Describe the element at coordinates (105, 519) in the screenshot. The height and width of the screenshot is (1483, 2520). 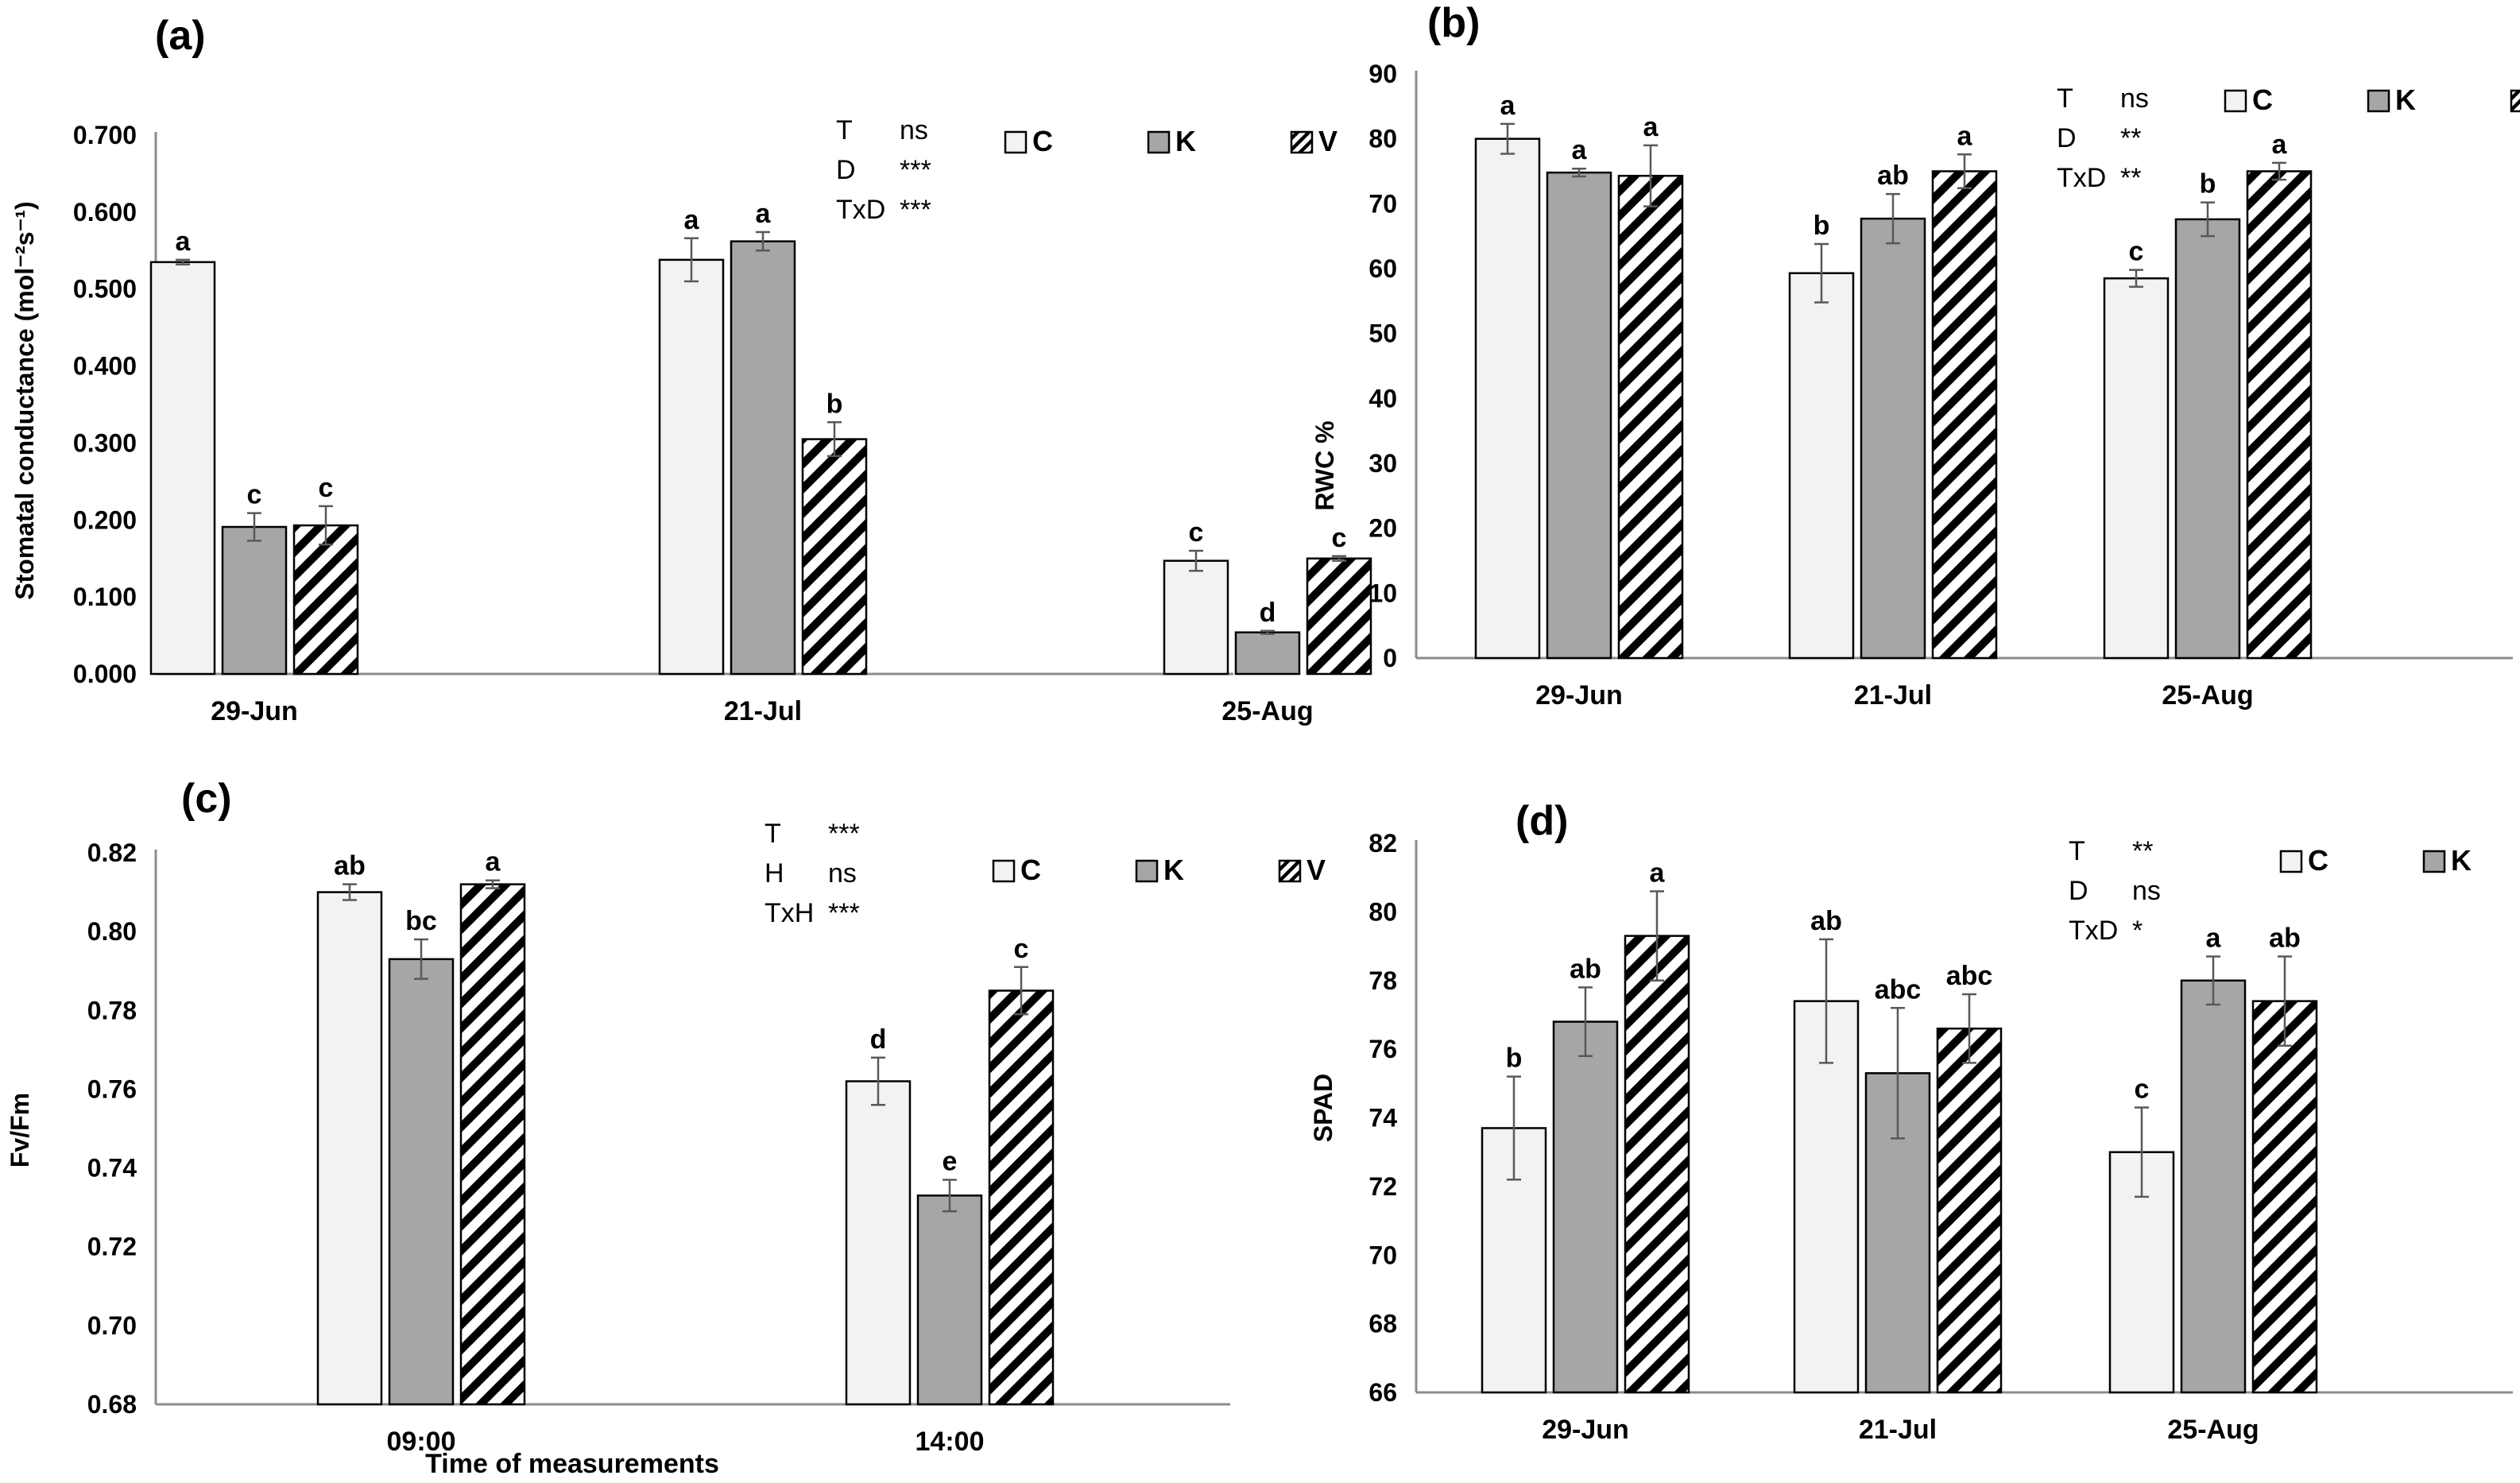
I see `y-tick-label: 0.200` at that location.